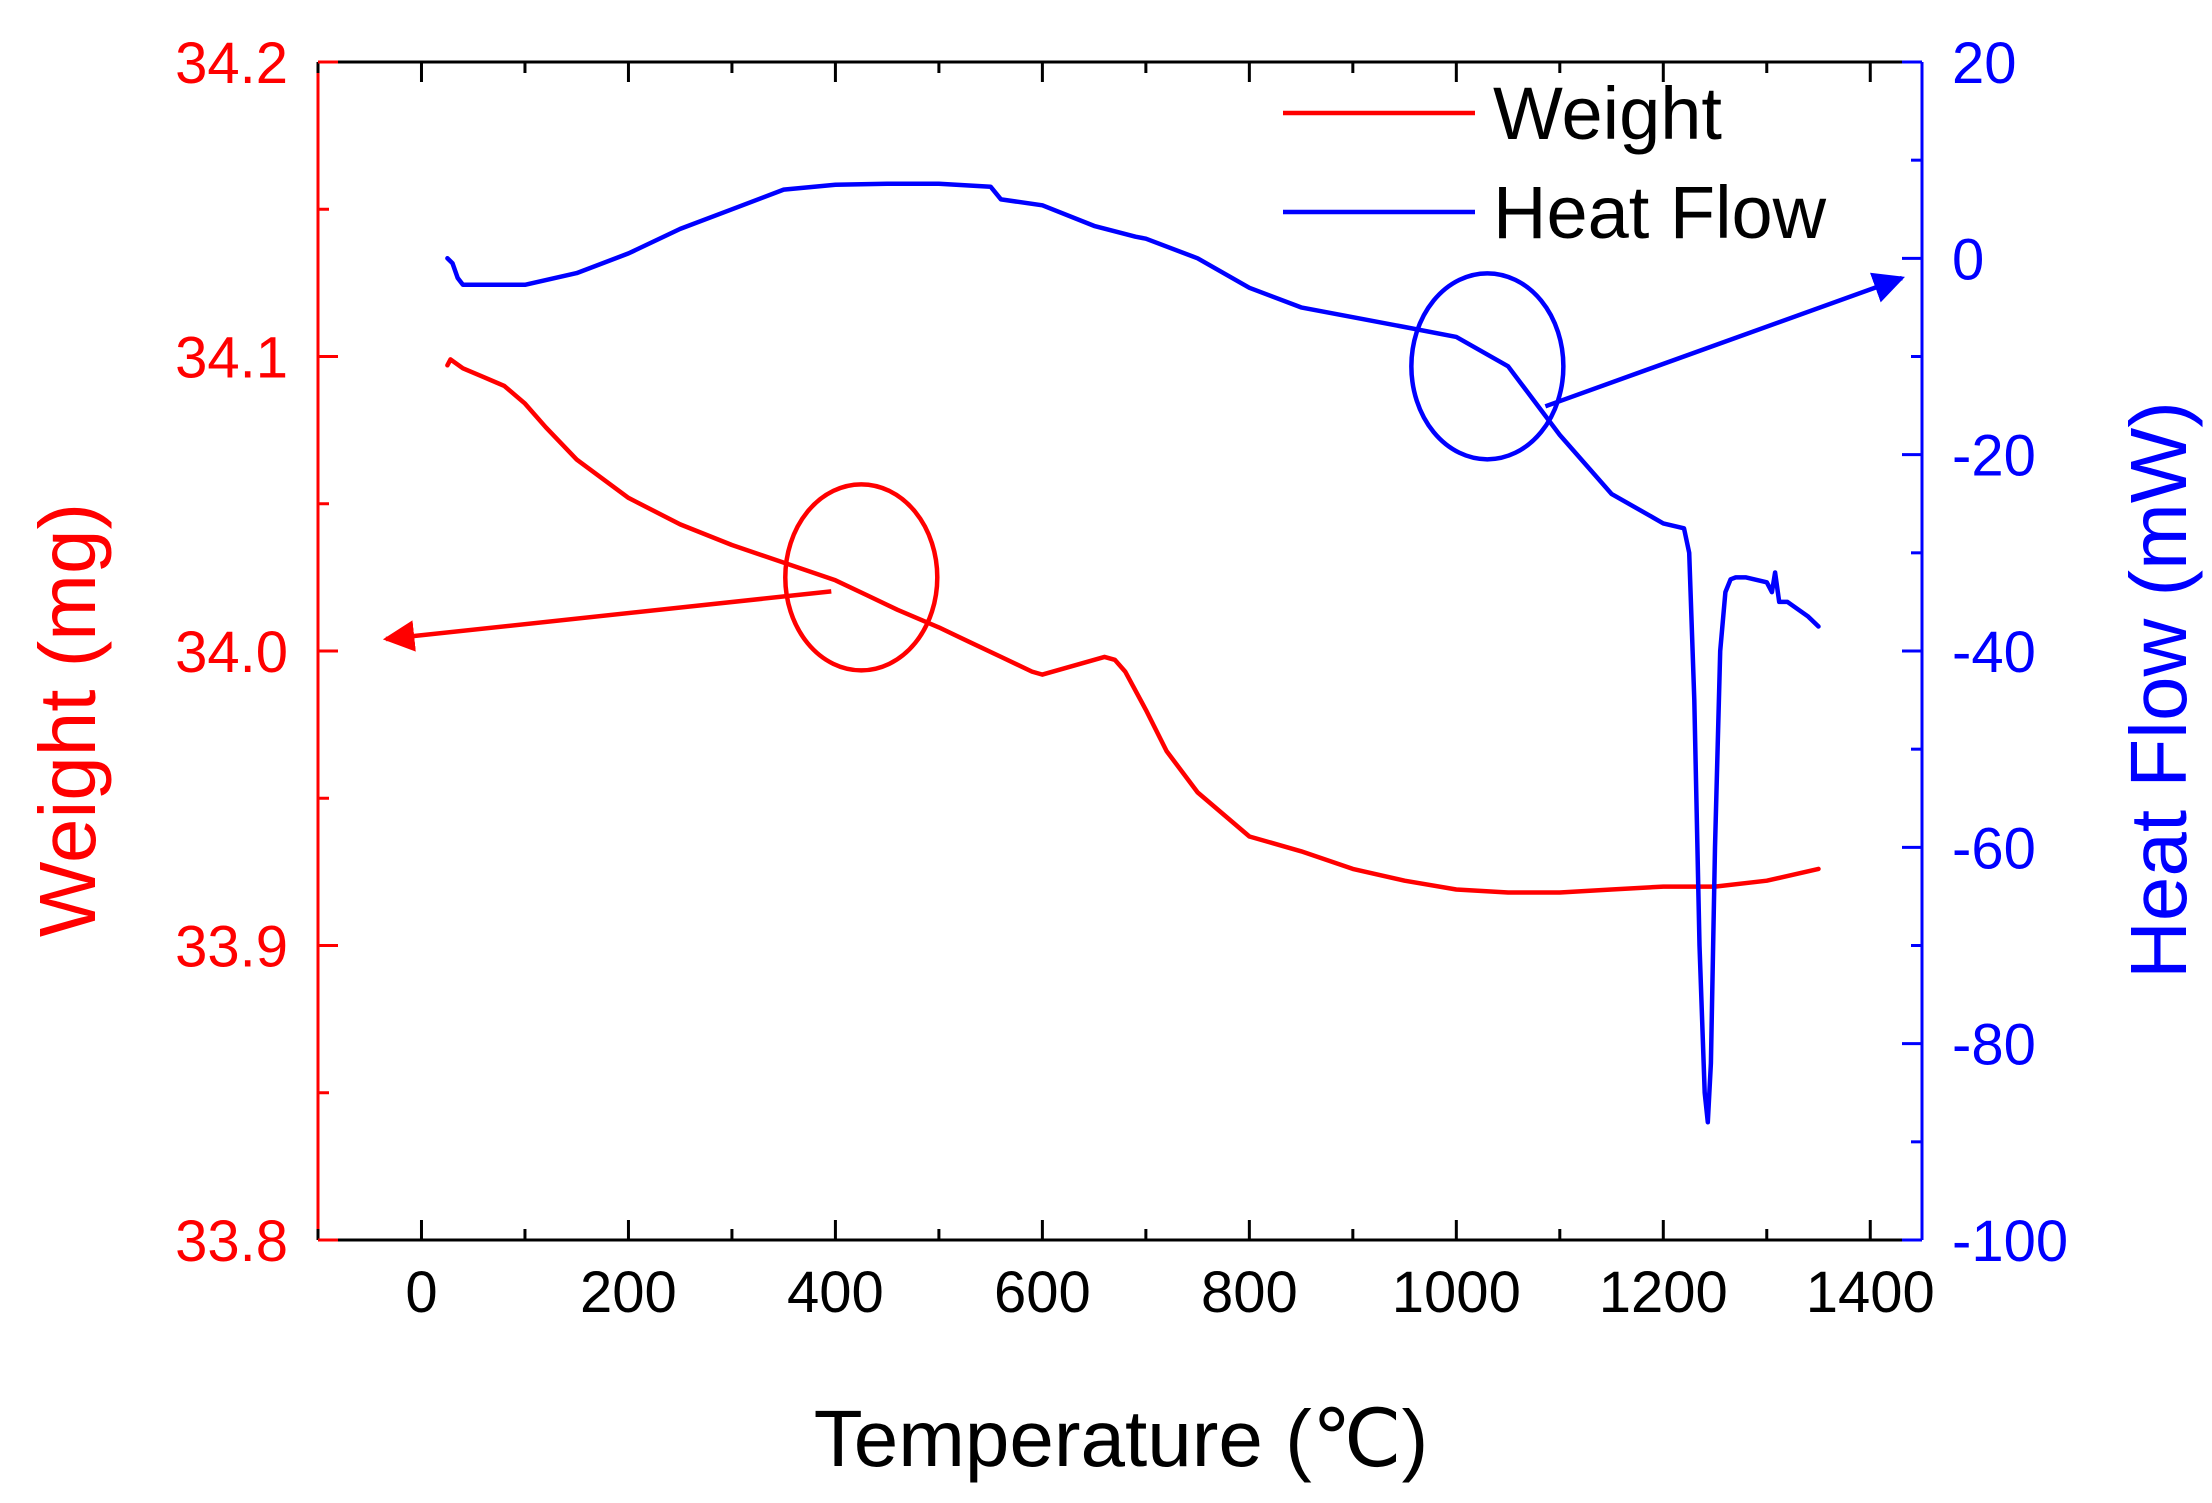  I want to click on x-tick-label: 1400, so click(1870, 1292).